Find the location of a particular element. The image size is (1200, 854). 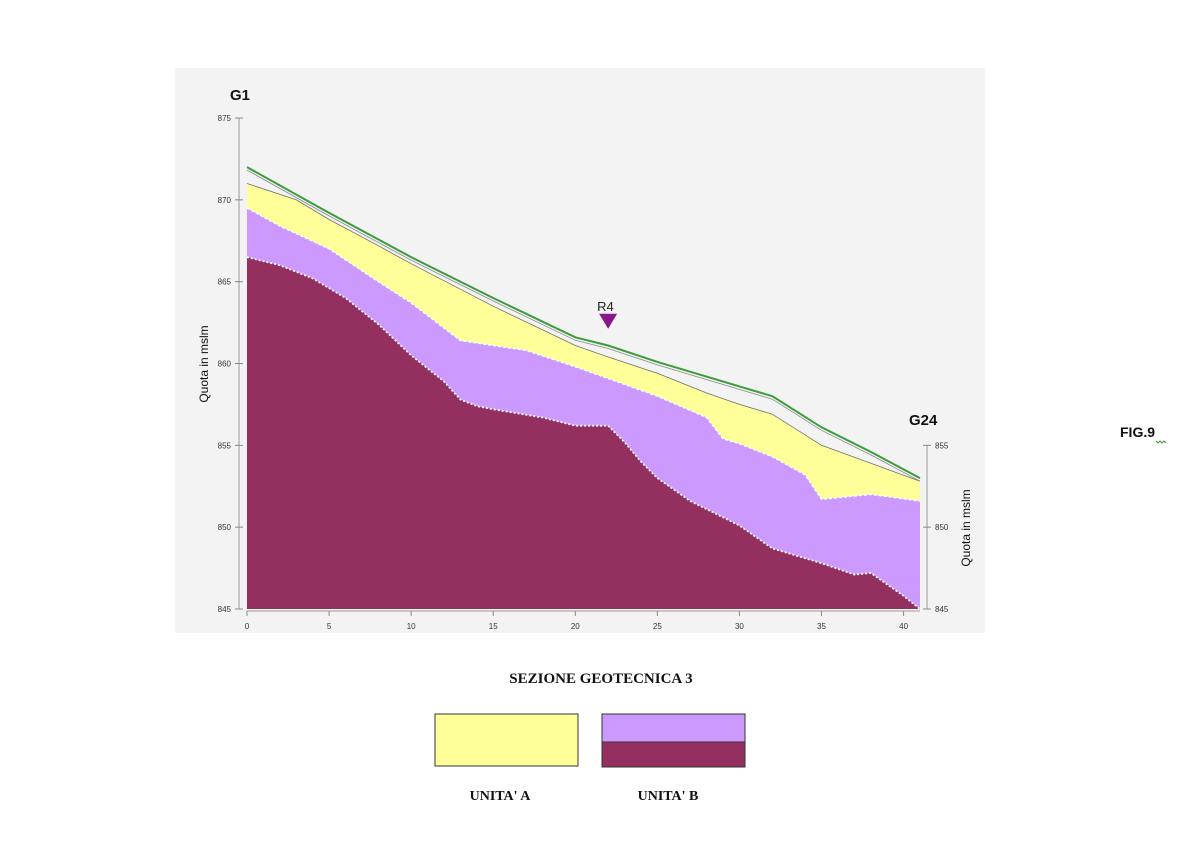

y-axis-title-left: Quota in mslm is located at coordinates (204, 363).